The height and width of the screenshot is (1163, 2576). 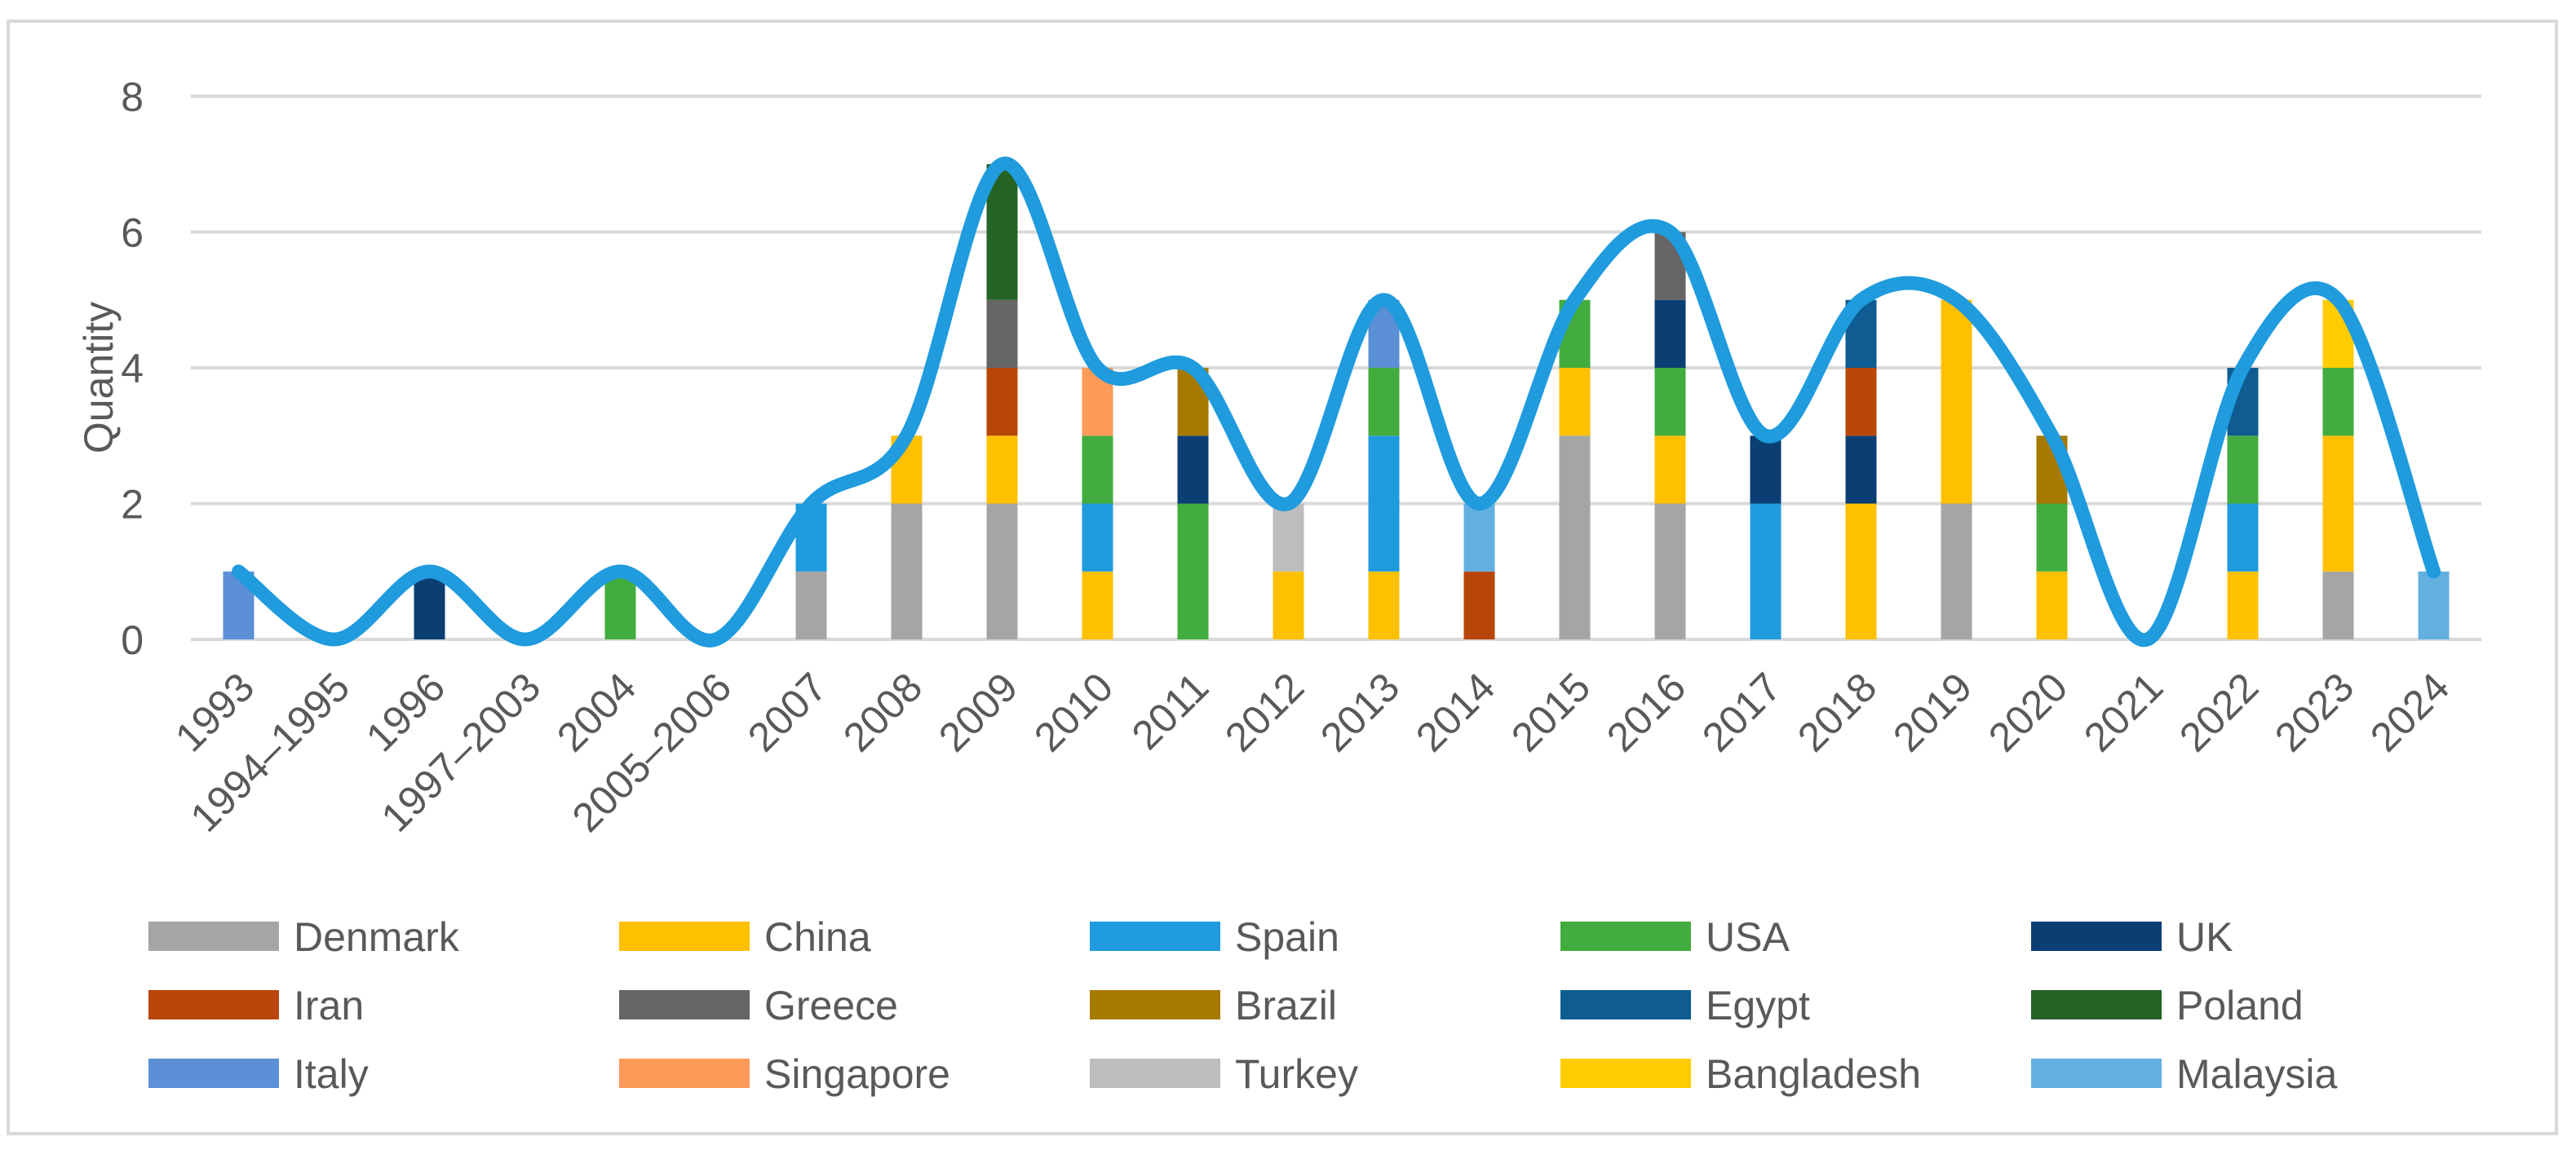 I want to click on legend-label: Denmark, so click(x=377, y=937).